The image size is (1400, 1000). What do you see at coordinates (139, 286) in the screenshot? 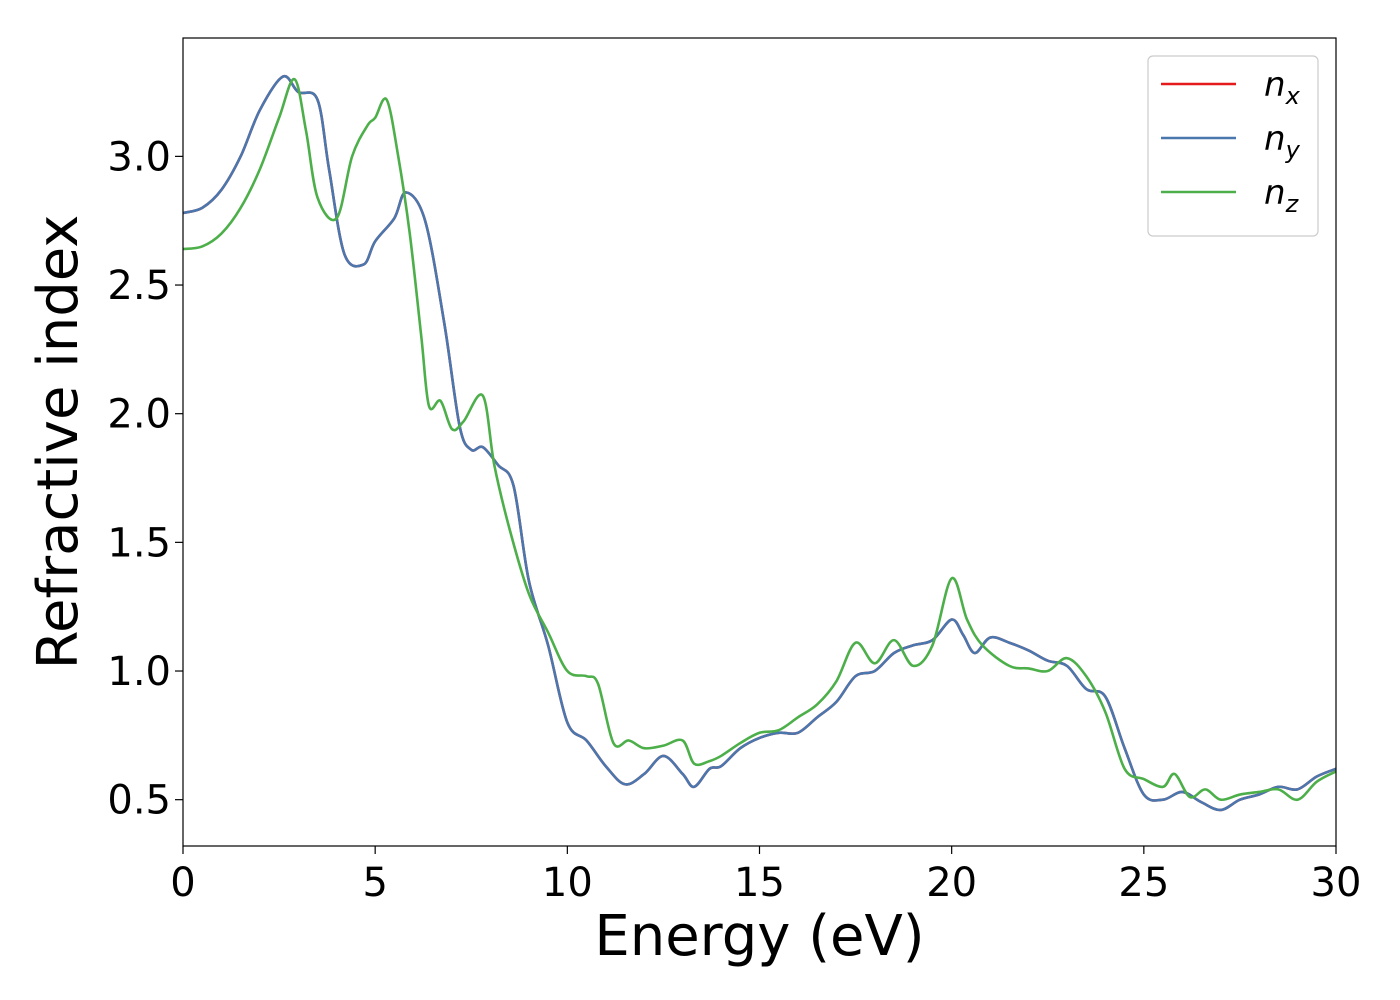
I see `y-tick-label: 2.5` at bounding box center [139, 286].